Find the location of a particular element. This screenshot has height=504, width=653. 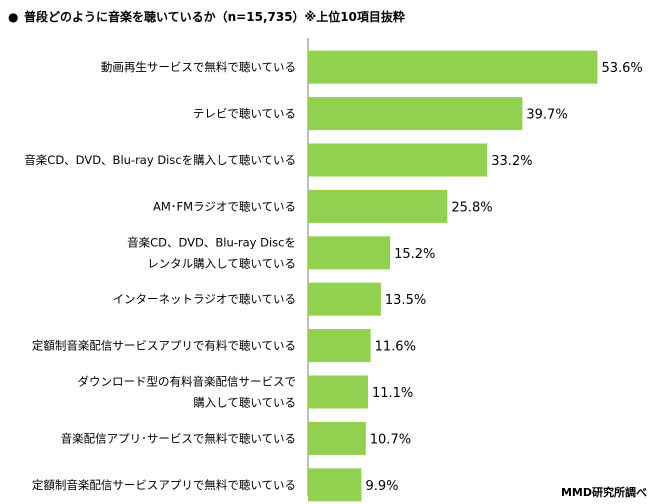

chart-title: 普段どのように音楽を聴いているか（n=15,735）※上位10項目抜粋 is located at coordinates (214, 16).